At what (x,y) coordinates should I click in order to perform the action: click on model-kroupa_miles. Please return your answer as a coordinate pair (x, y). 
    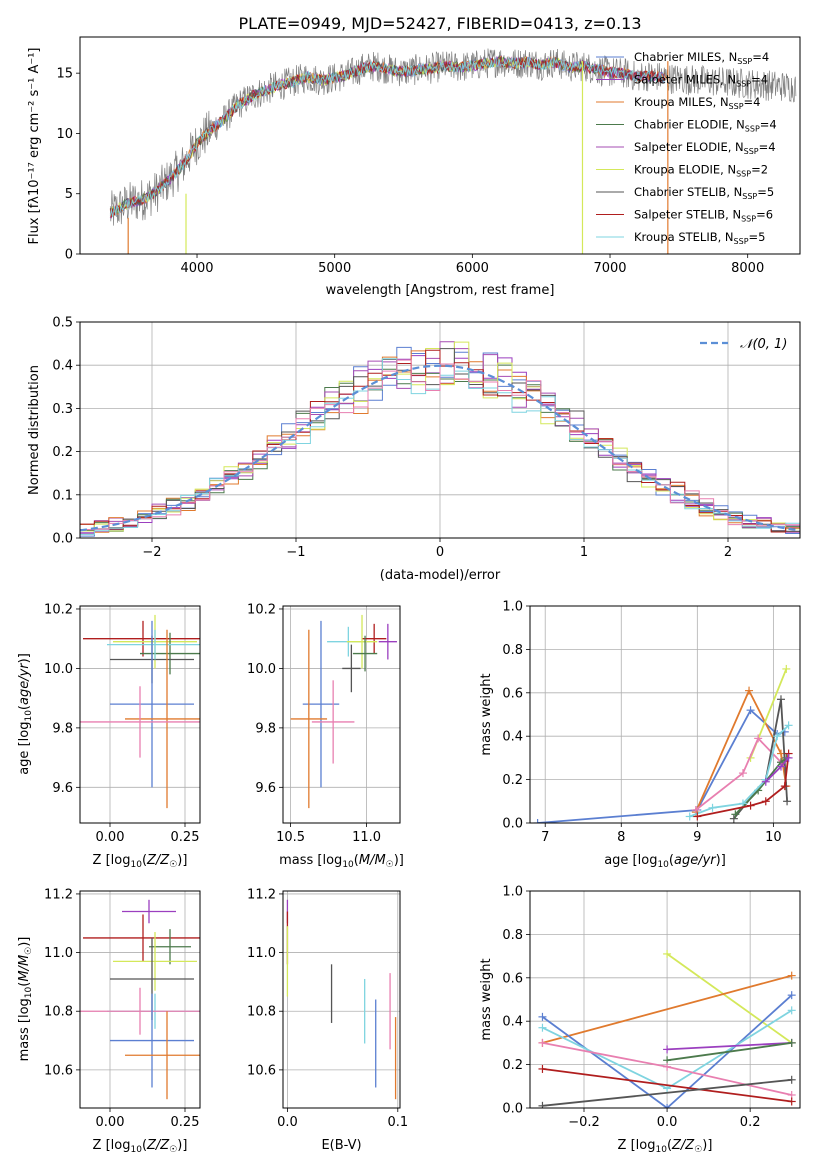
    Looking at the image, I should click on (389, 136).